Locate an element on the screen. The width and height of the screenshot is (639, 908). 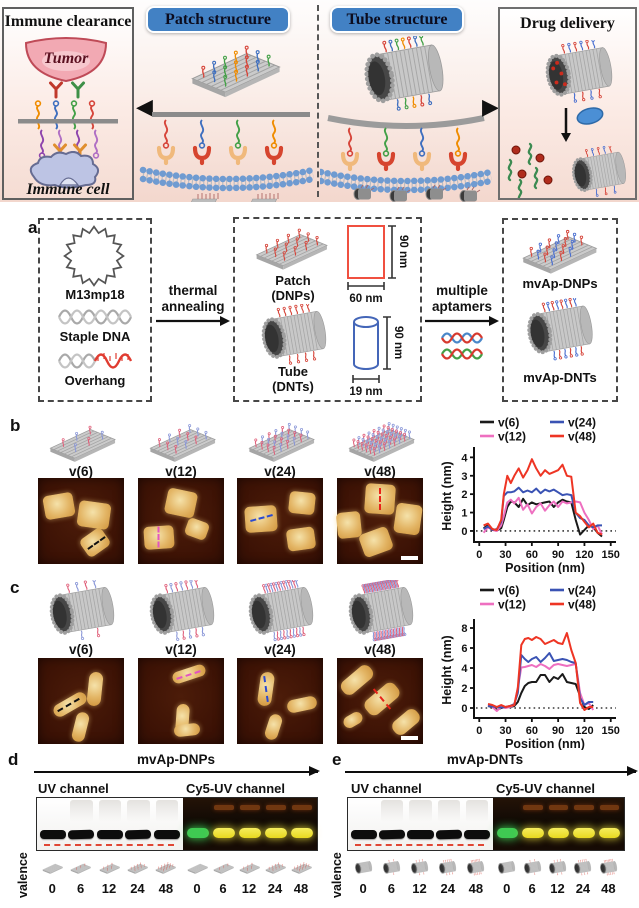
patch-sub: (DNPs) is located at coordinates (293, 295).